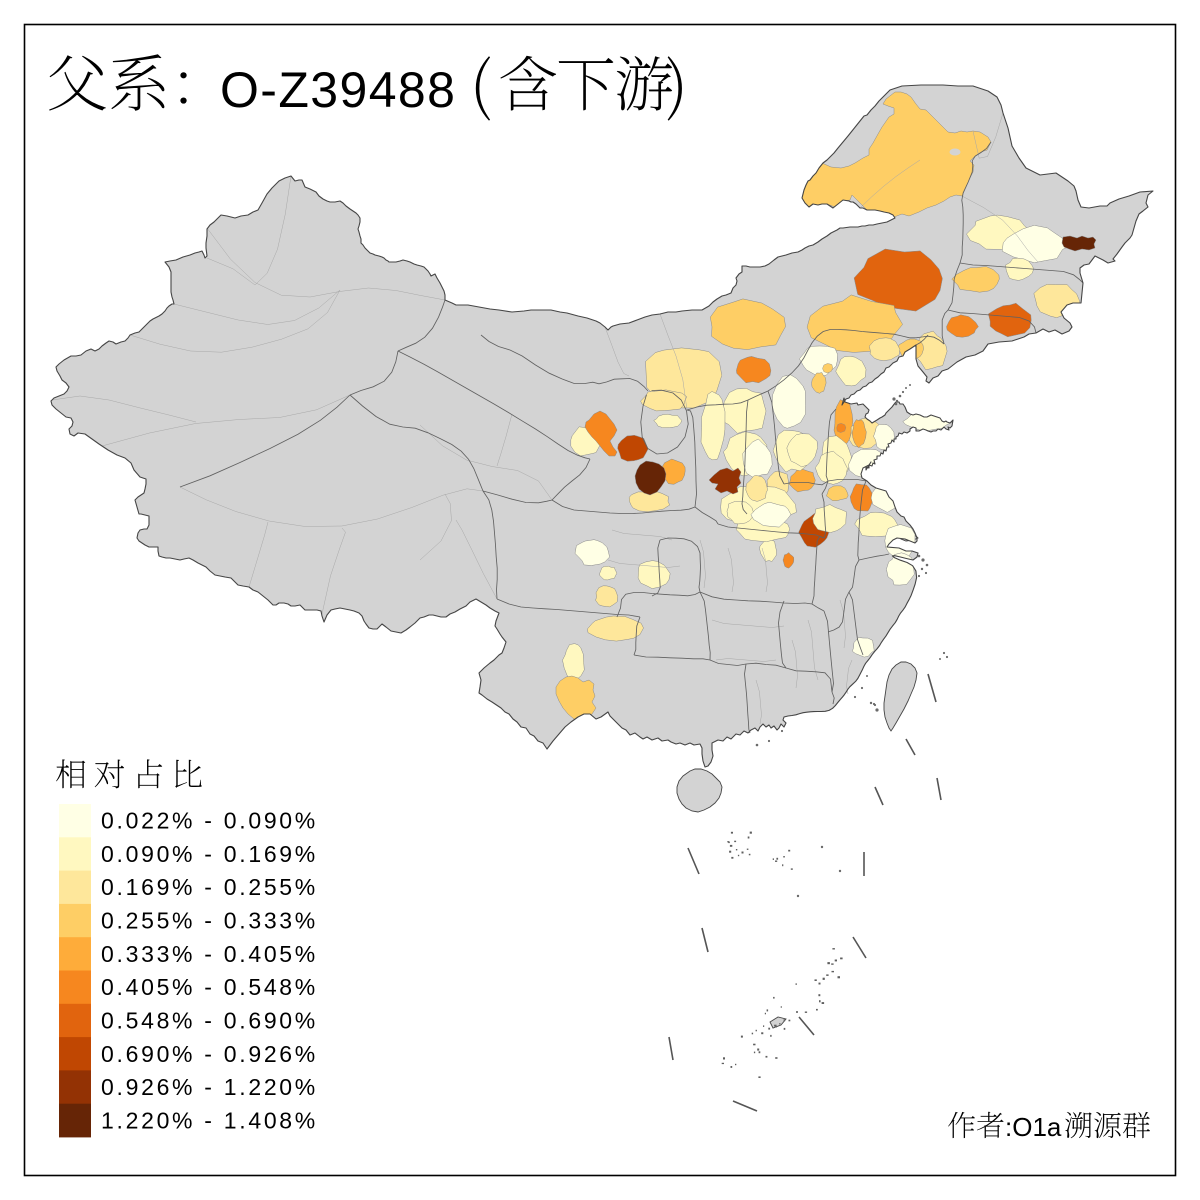 The height and width of the screenshot is (1200, 1200). I want to click on svg-text: 0.169% - 0.255%, so click(209, 887).